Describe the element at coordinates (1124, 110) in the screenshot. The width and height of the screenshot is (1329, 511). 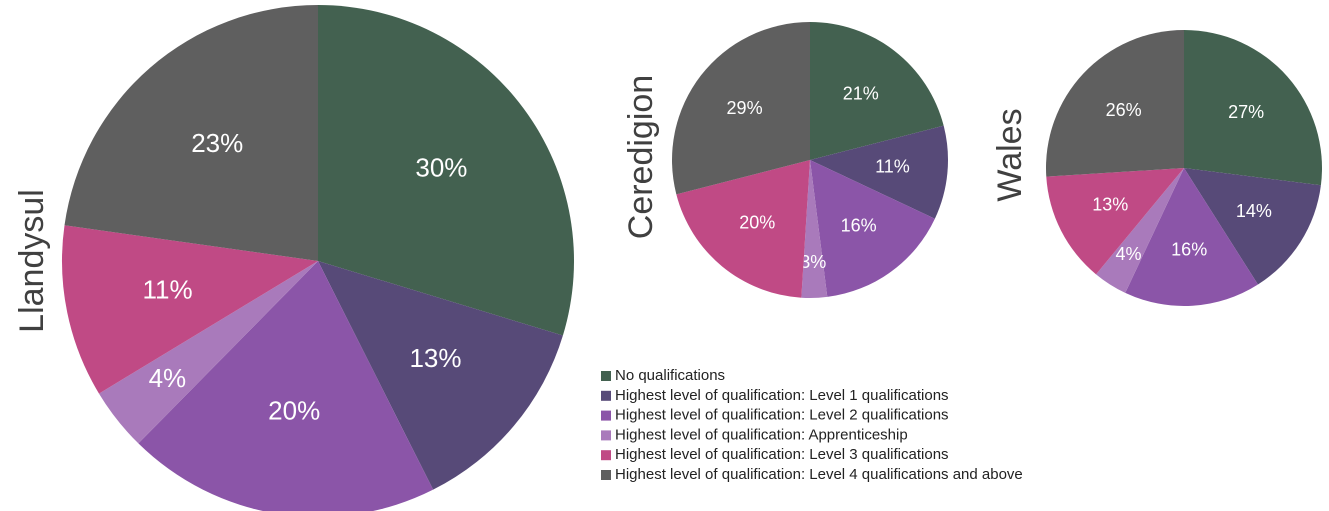
I see `data-label: 26%` at that location.